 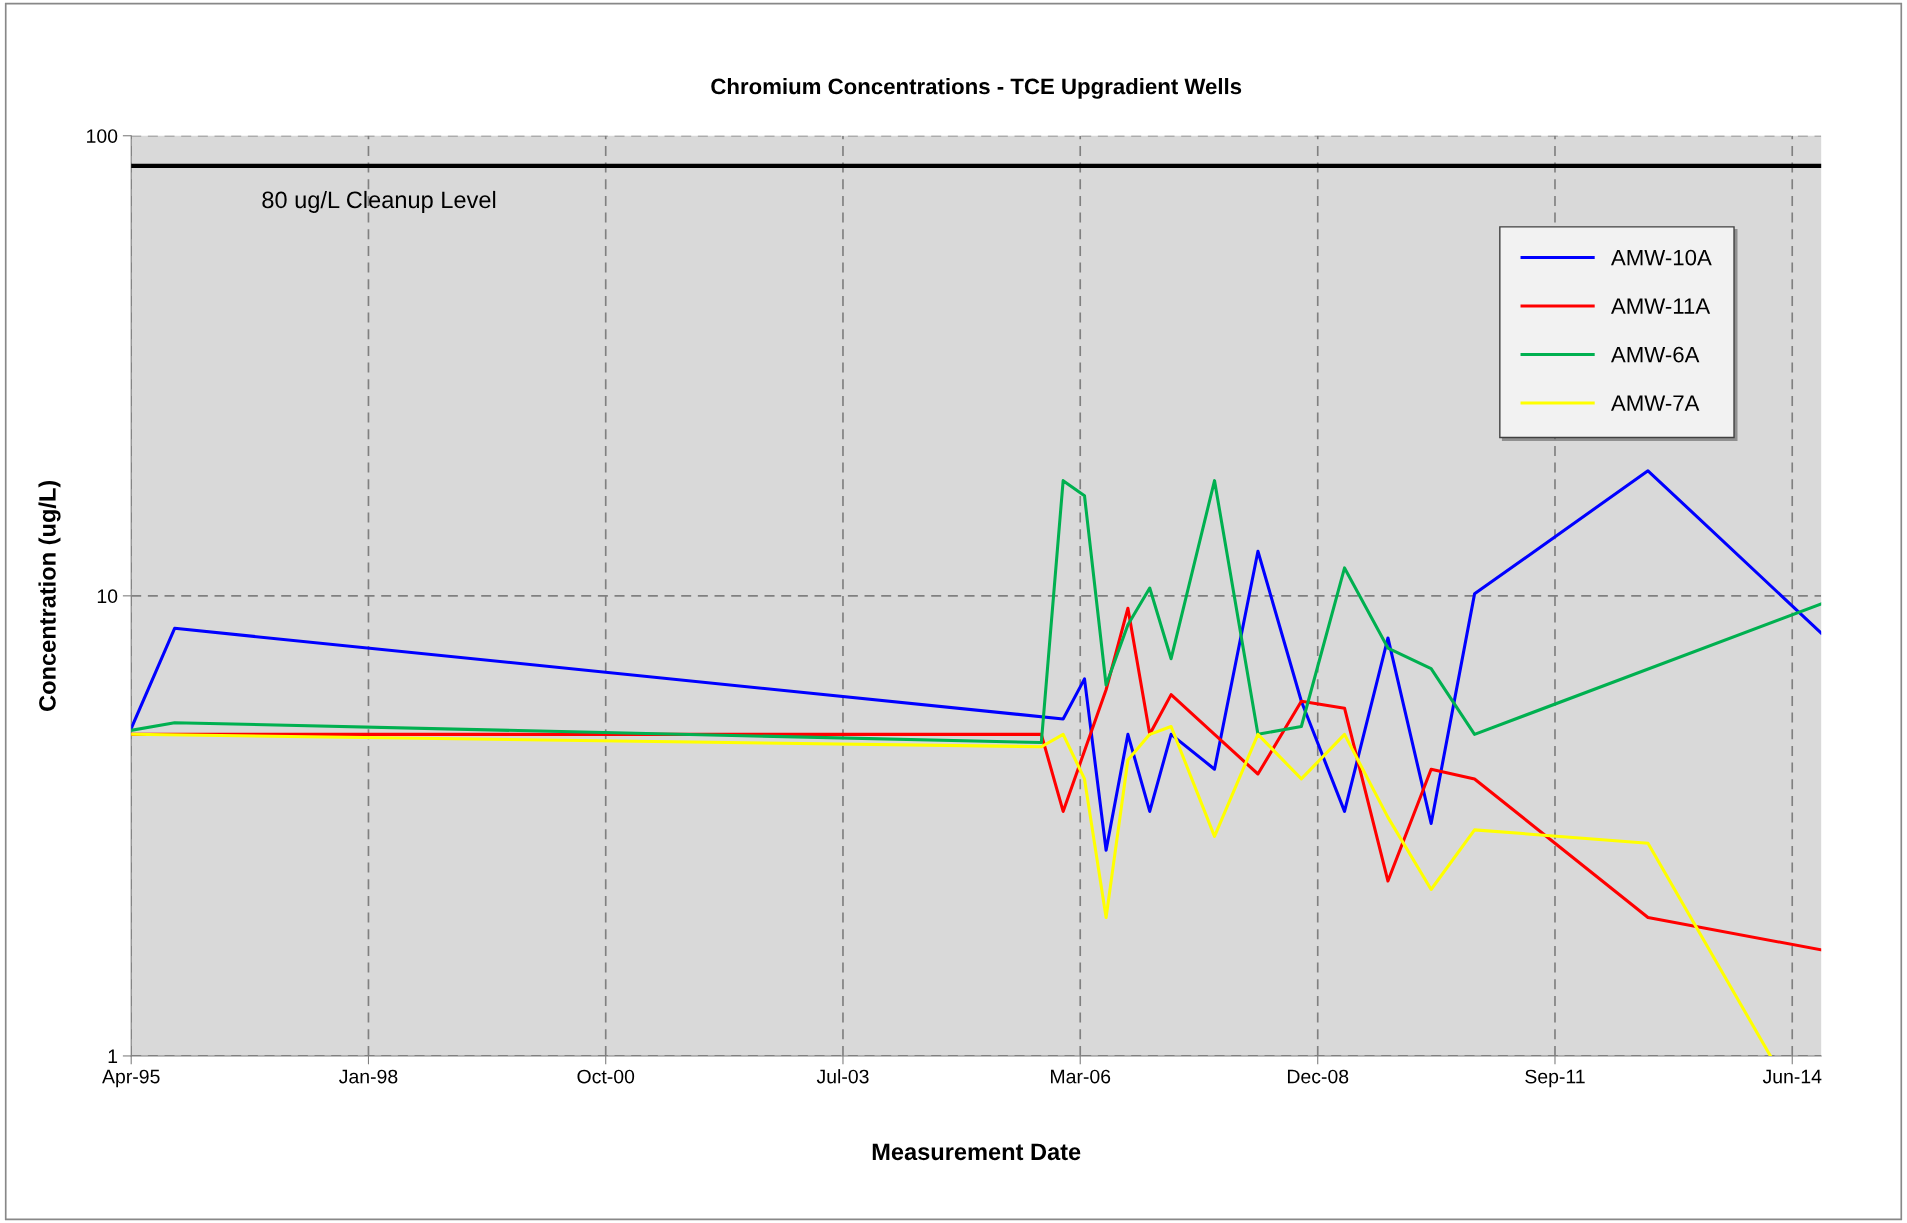 What do you see at coordinates (976, 1152) in the screenshot?
I see `x-axis-title: Measurement Date` at bounding box center [976, 1152].